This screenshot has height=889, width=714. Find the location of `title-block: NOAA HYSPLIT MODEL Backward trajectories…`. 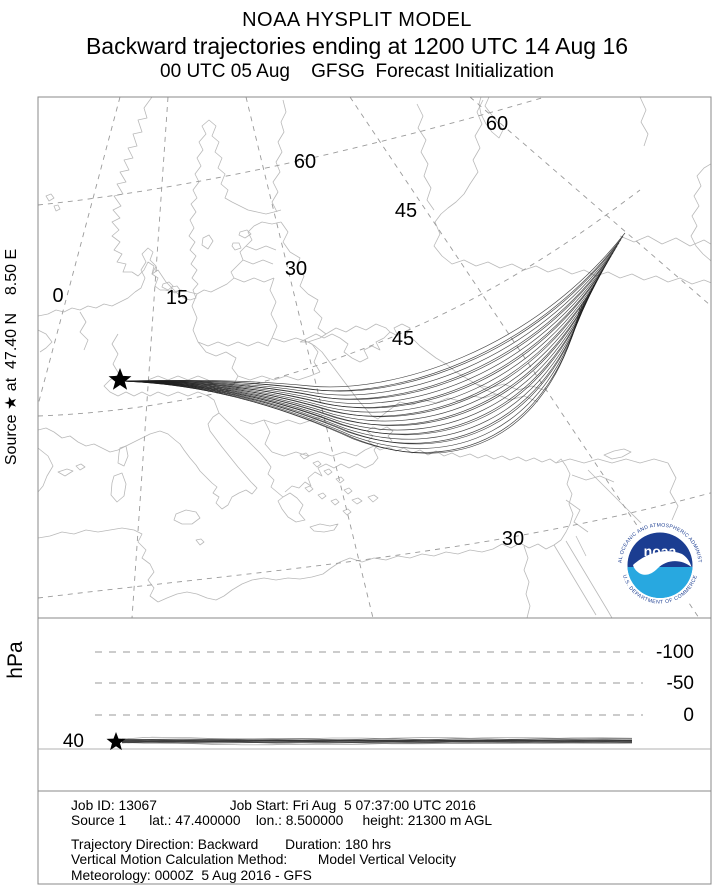

title-block: NOAA HYSPLIT MODEL Backward trajectories… is located at coordinates (357, 45).